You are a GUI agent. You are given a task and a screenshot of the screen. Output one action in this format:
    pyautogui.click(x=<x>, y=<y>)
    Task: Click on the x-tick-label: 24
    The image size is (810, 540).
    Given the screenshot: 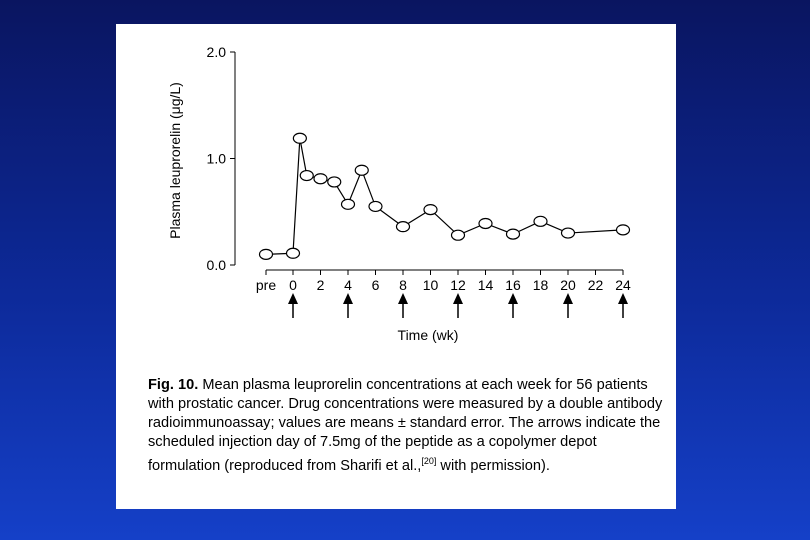 What is the action you would take?
    pyautogui.click(x=623, y=285)
    